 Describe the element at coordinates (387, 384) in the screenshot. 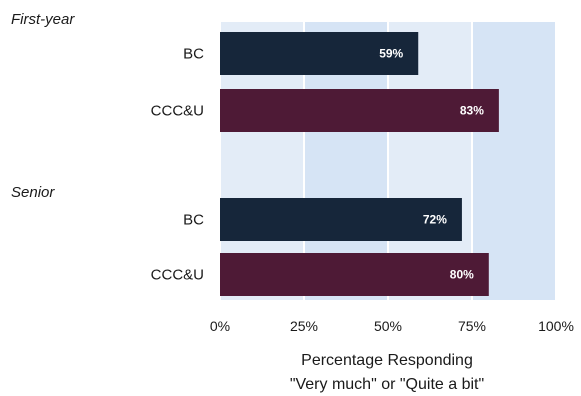

I see `x-axis-label-line-2: "Very much" or "Quite a bit"` at that location.